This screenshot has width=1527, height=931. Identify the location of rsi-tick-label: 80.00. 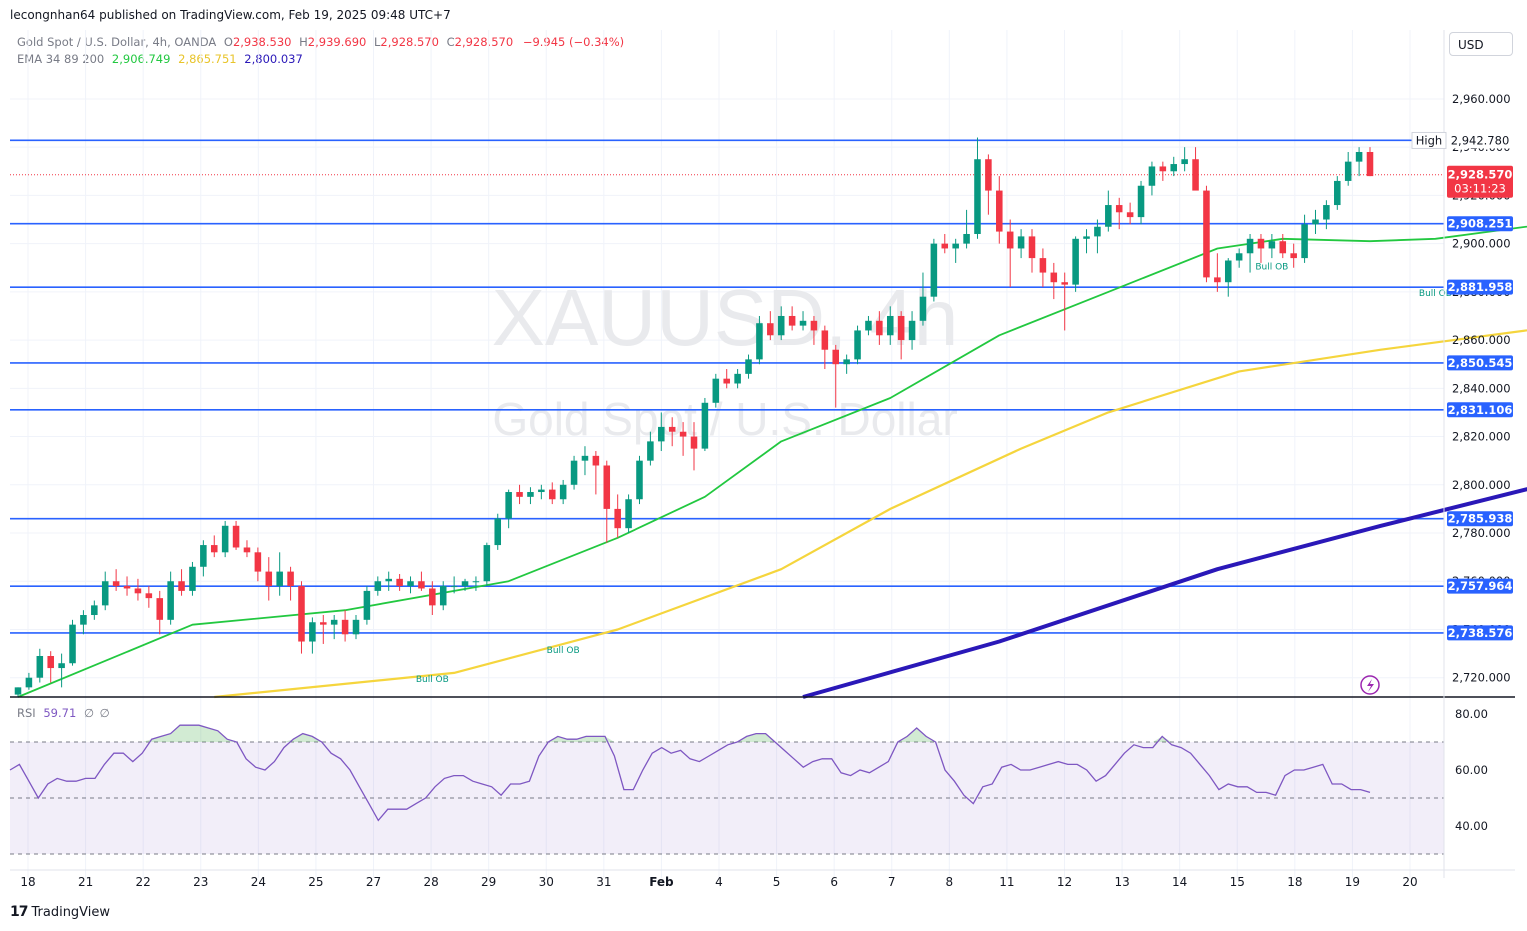
(1471, 714).